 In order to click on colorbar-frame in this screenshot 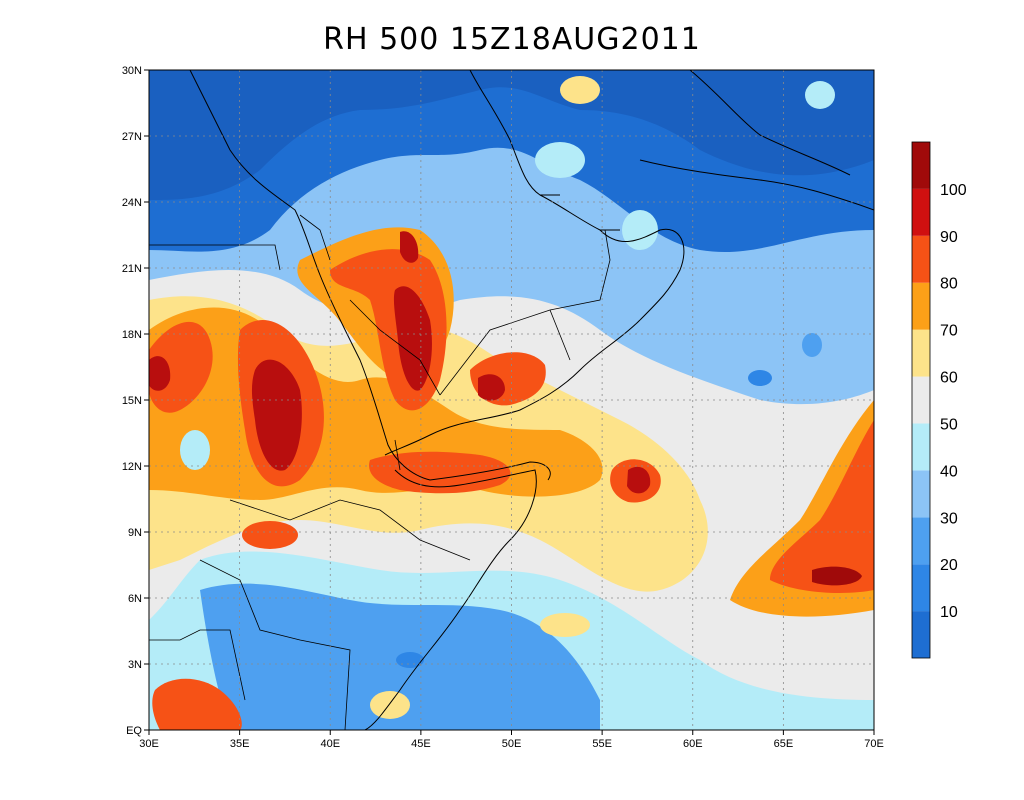, I will do `click(921, 400)`.